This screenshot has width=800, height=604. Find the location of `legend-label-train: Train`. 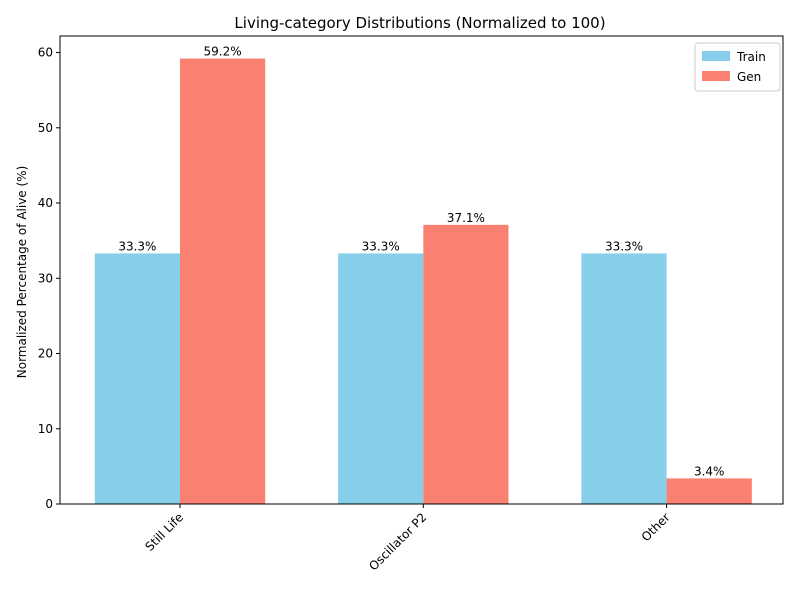

legend-label-train: Train is located at coordinates (751, 57).